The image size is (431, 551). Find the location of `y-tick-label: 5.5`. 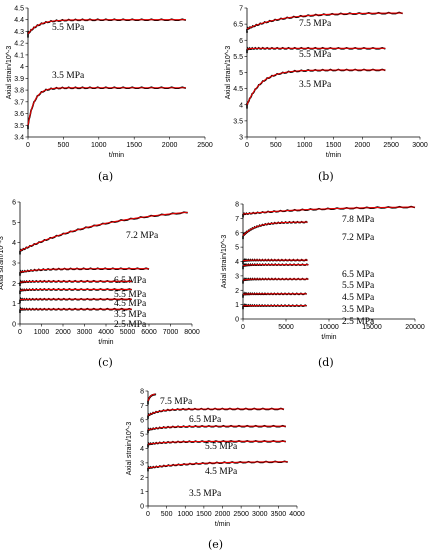

y-tick-label: 5.5 is located at coordinates (238, 57).